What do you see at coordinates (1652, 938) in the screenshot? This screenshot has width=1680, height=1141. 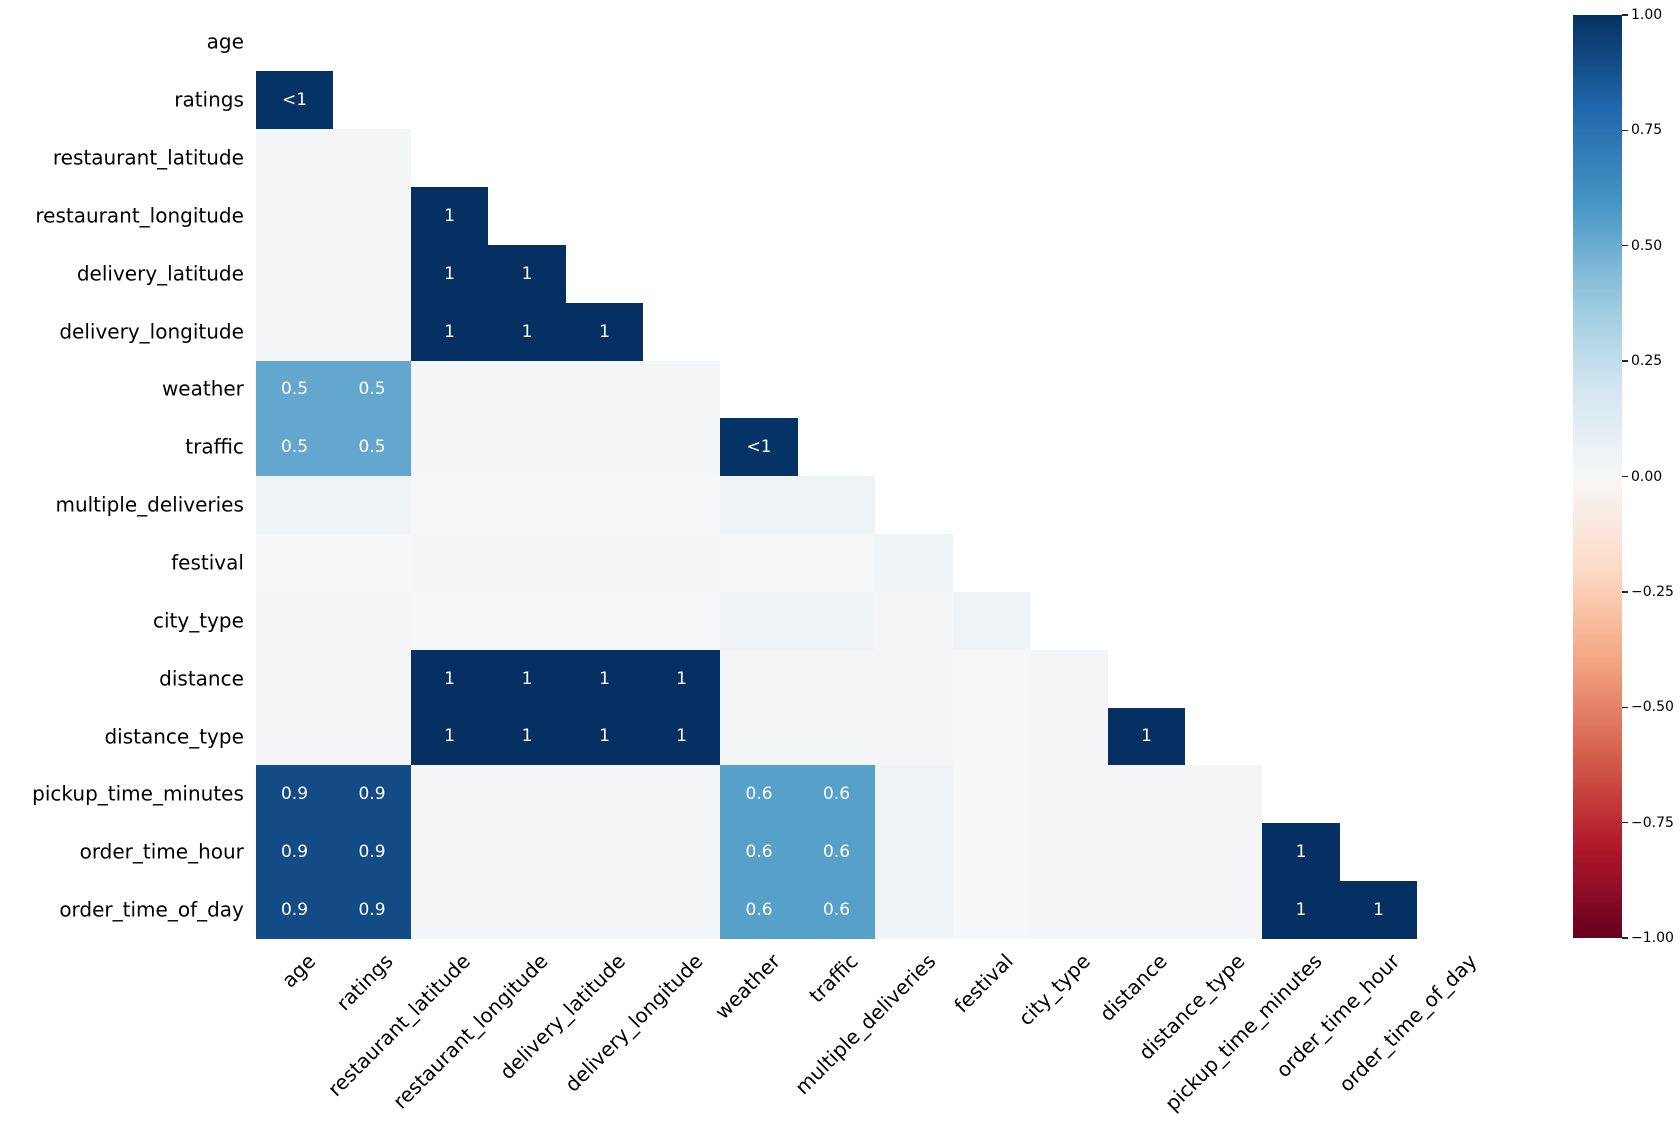 I see `colorbar-tick-label: −1.00` at bounding box center [1652, 938].